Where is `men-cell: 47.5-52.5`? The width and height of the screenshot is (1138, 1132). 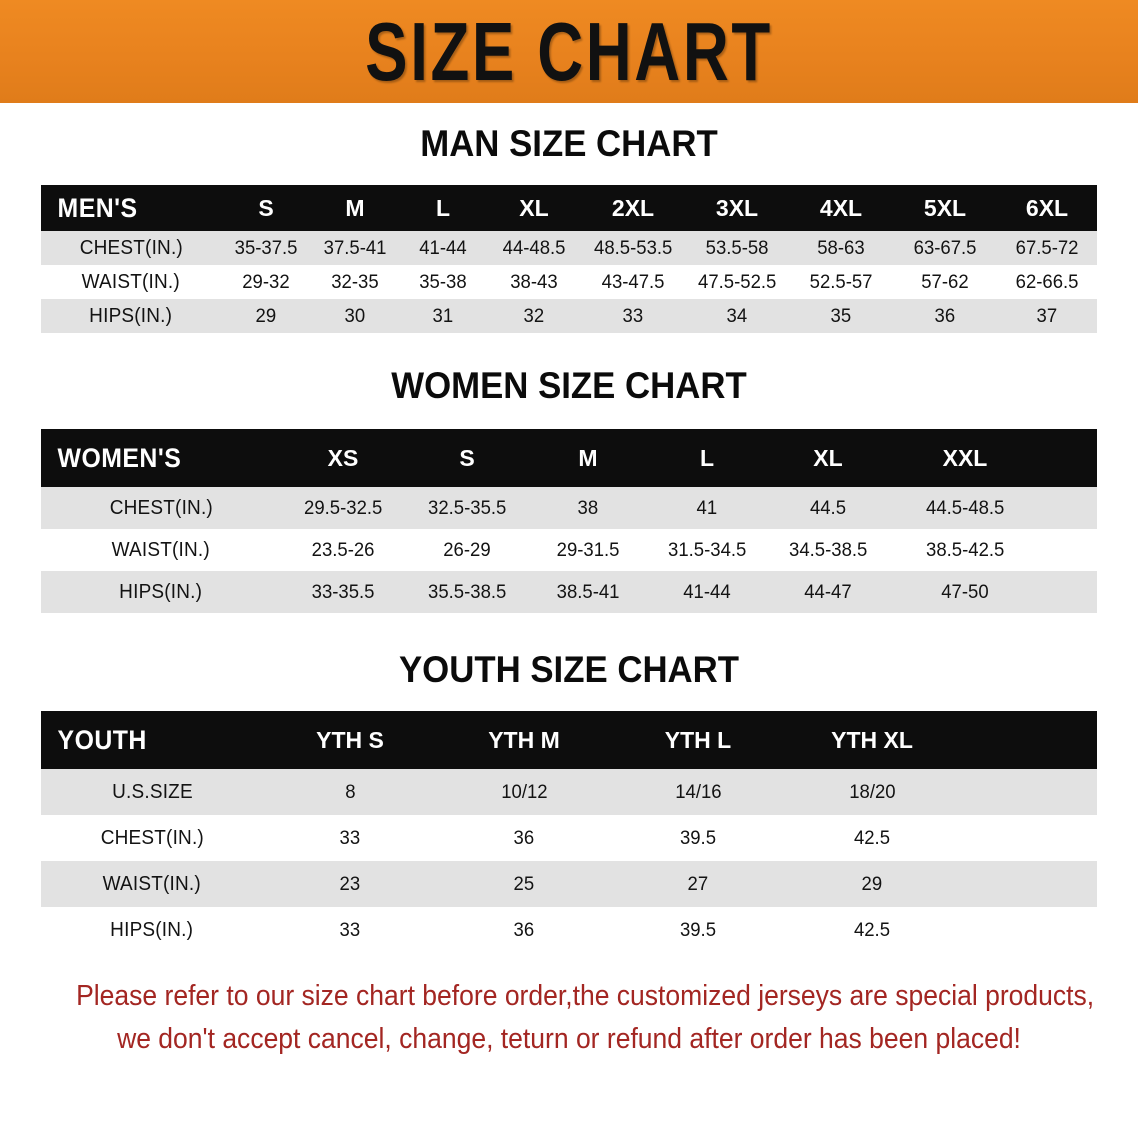
men-cell: 47.5-52.5 is located at coordinates (737, 282).